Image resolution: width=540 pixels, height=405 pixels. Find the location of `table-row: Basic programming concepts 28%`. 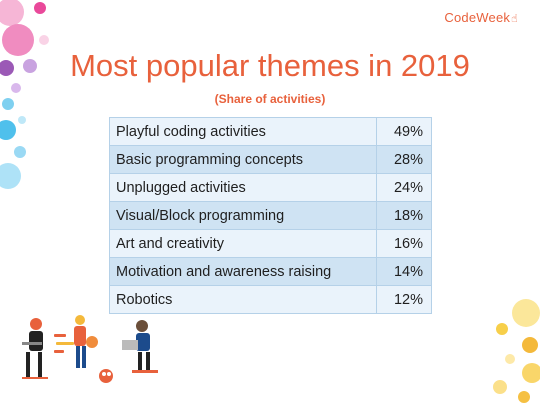

table-row: Basic programming concepts 28% is located at coordinates (270, 159).